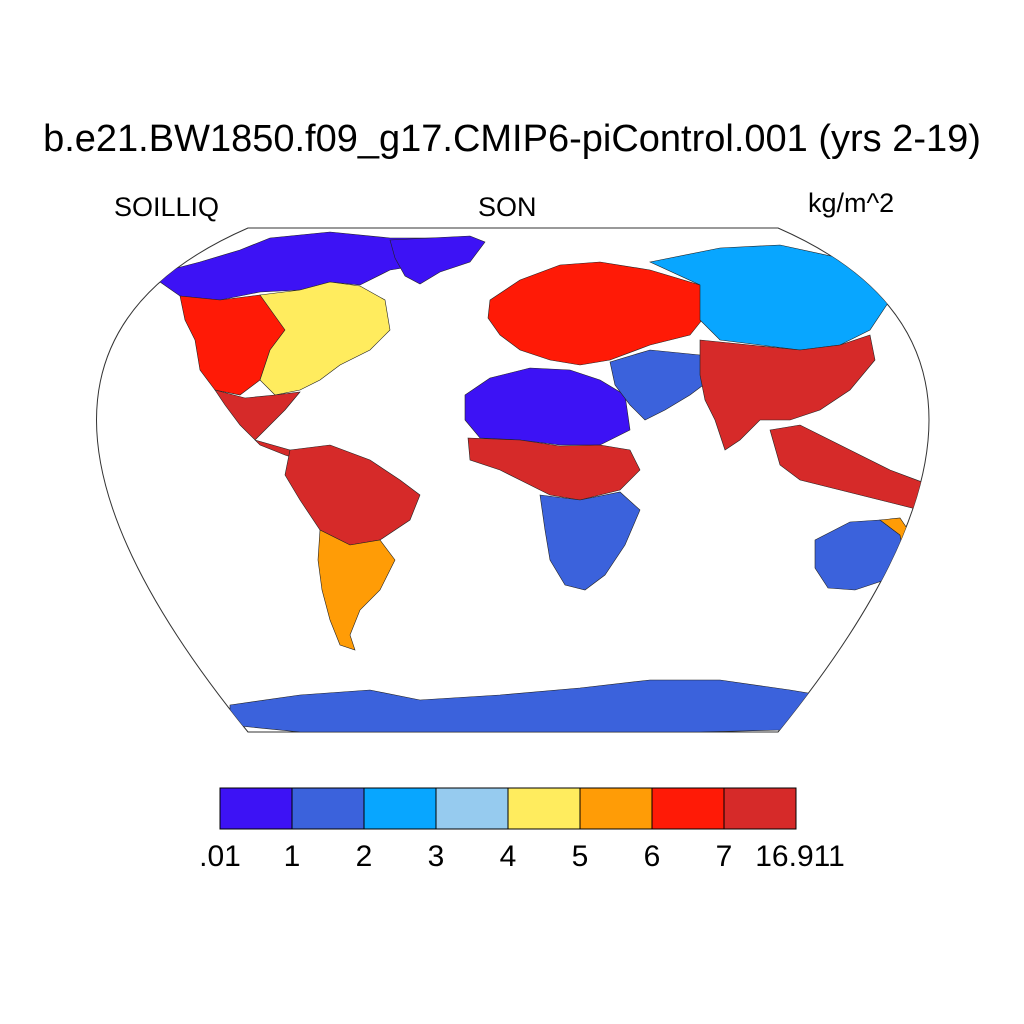 This screenshot has width=1024, height=1024. What do you see at coordinates (292, 856) in the screenshot?
I see `colorbar-tick-label: 1` at bounding box center [292, 856].